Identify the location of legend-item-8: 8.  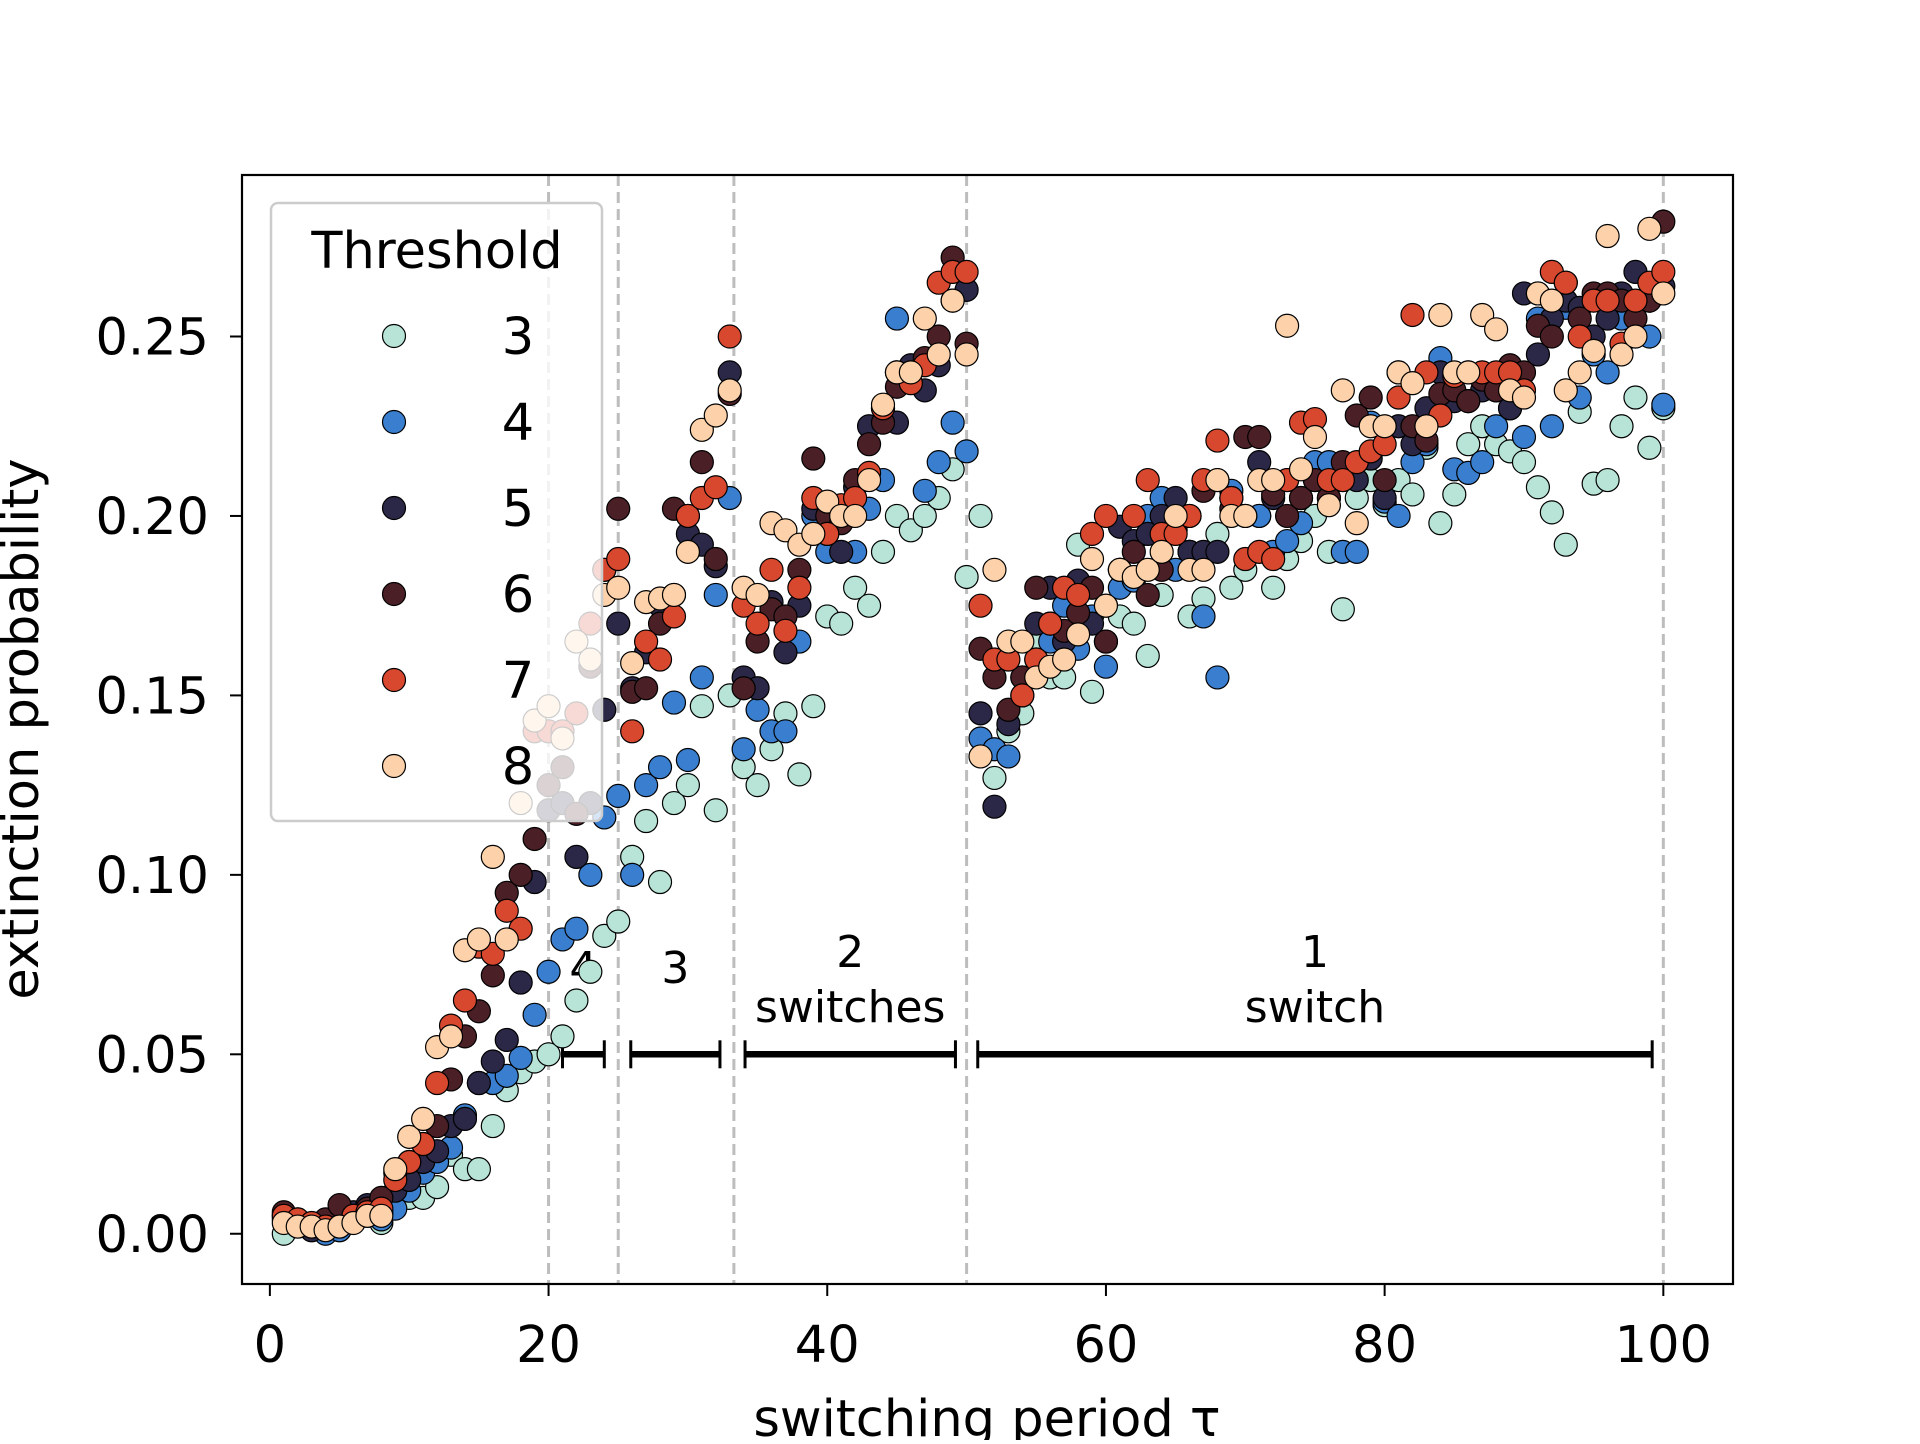
(457, 767).